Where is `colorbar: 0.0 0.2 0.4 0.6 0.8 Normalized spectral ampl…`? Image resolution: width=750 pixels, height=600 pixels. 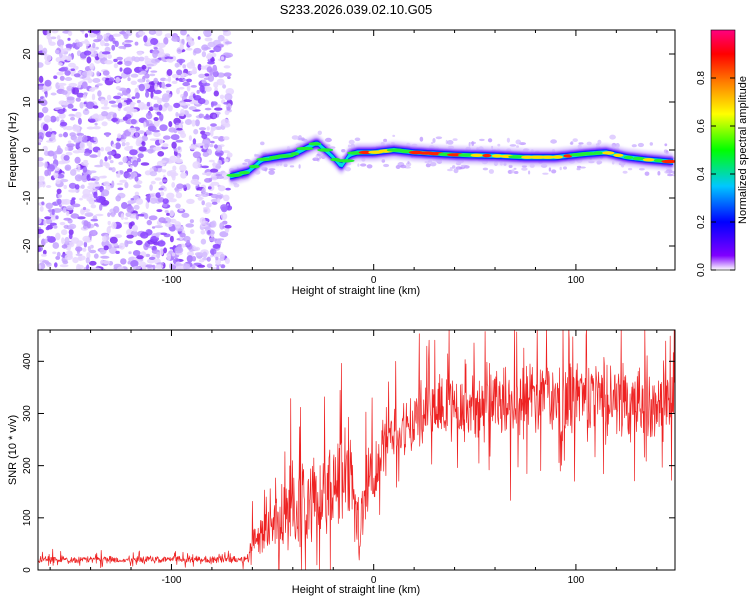
colorbar: 0.0 0.2 0.4 0.6 0.8 Normalized spectral ampl… is located at coordinates (722, 153).